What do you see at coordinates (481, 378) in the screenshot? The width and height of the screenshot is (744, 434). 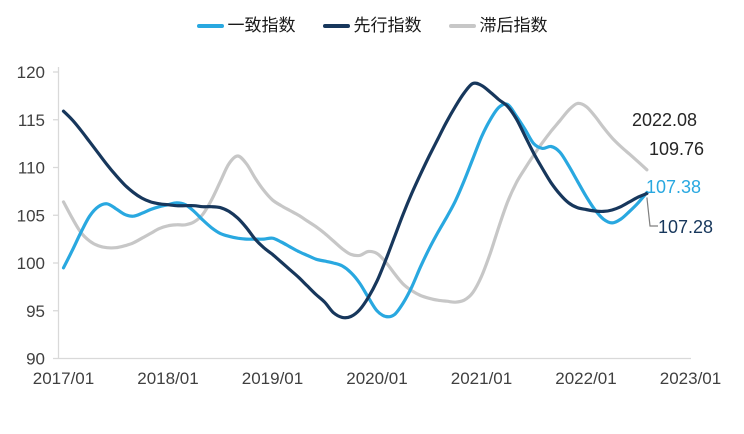 I see `x-tick-label: 2021/01` at bounding box center [481, 378].